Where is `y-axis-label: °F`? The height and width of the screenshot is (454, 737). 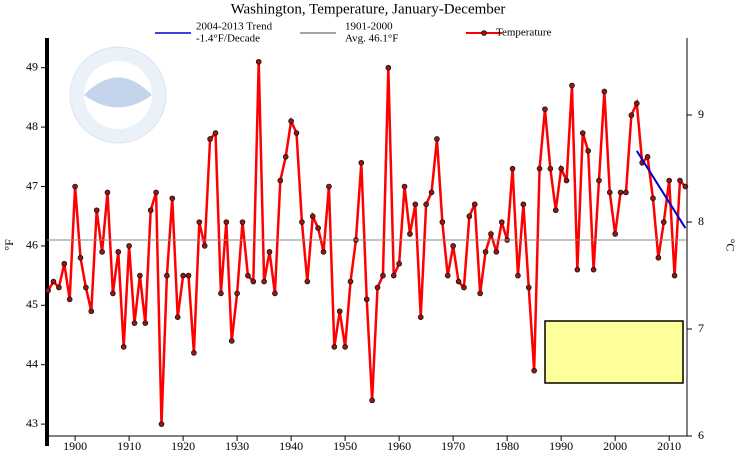 y-axis-label: °F is located at coordinates (9, 245).